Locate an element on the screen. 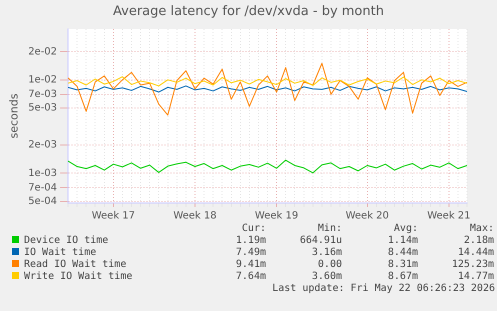 The image size is (497, 311). text: 3.60m is located at coordinates (326, 277).